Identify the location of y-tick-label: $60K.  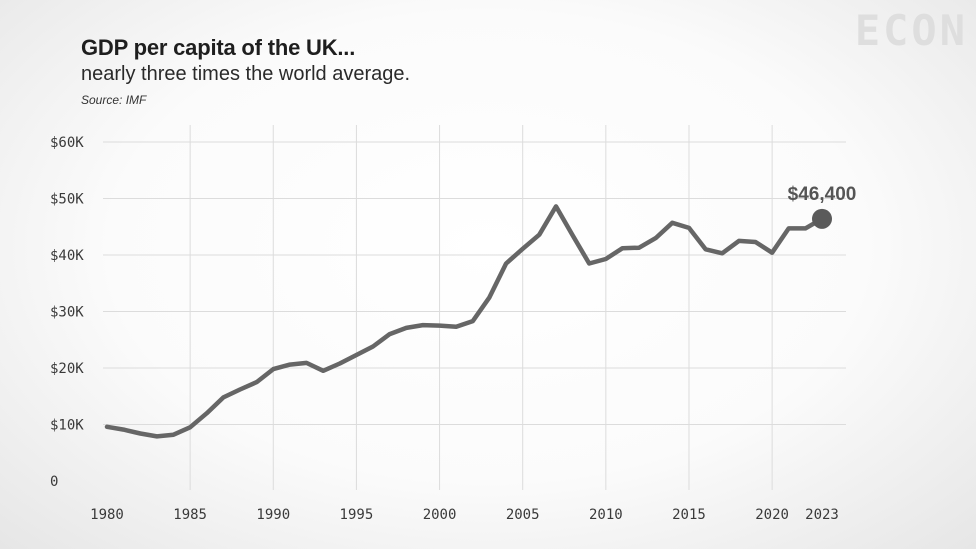
(67, 143).